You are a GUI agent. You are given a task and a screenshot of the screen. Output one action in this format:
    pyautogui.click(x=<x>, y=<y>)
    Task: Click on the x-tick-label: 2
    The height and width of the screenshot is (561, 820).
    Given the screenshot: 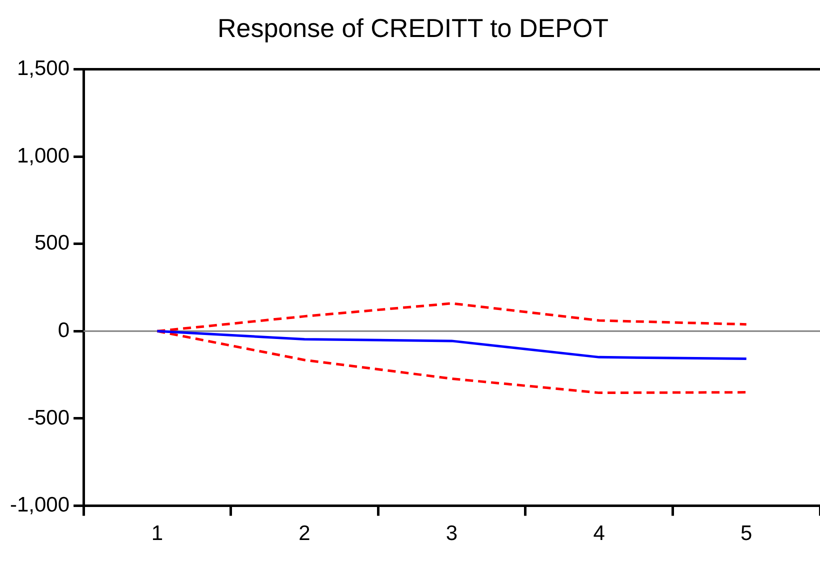 What is the action you would take?
    pyautogui.click(x=304, y=534)
    